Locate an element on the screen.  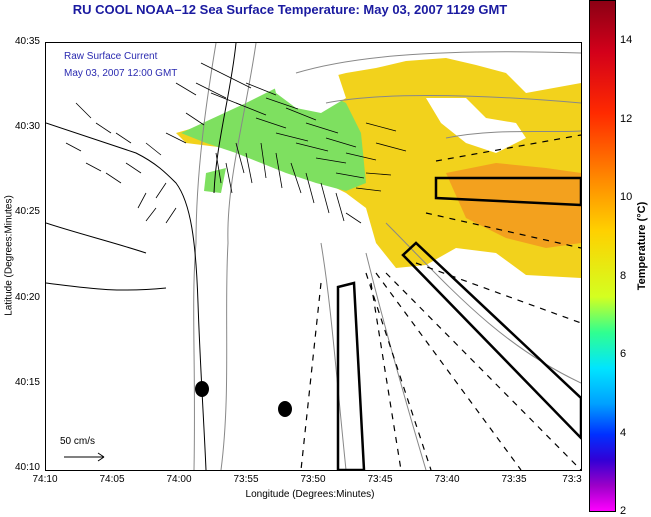
y-tick-label: 40:25 is located at coordinates (27, 211).